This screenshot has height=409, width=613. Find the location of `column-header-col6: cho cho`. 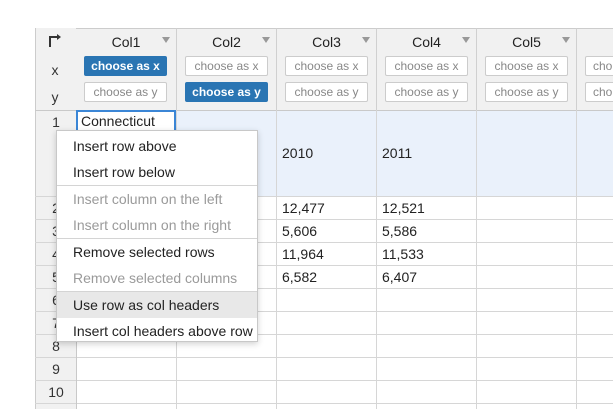

column-header-col6: cho cho is located at coordinates (595, 69).